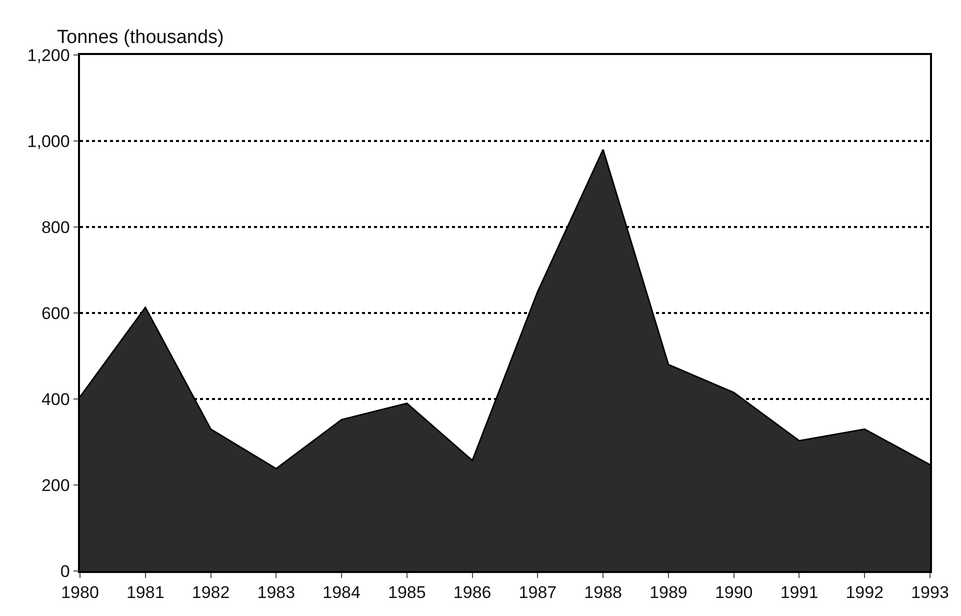 This screenshot has width=961, height=616. Describe the element at coordinates (211, 592) in the screenshot. I see `x-tick-label: 1982` at that location.